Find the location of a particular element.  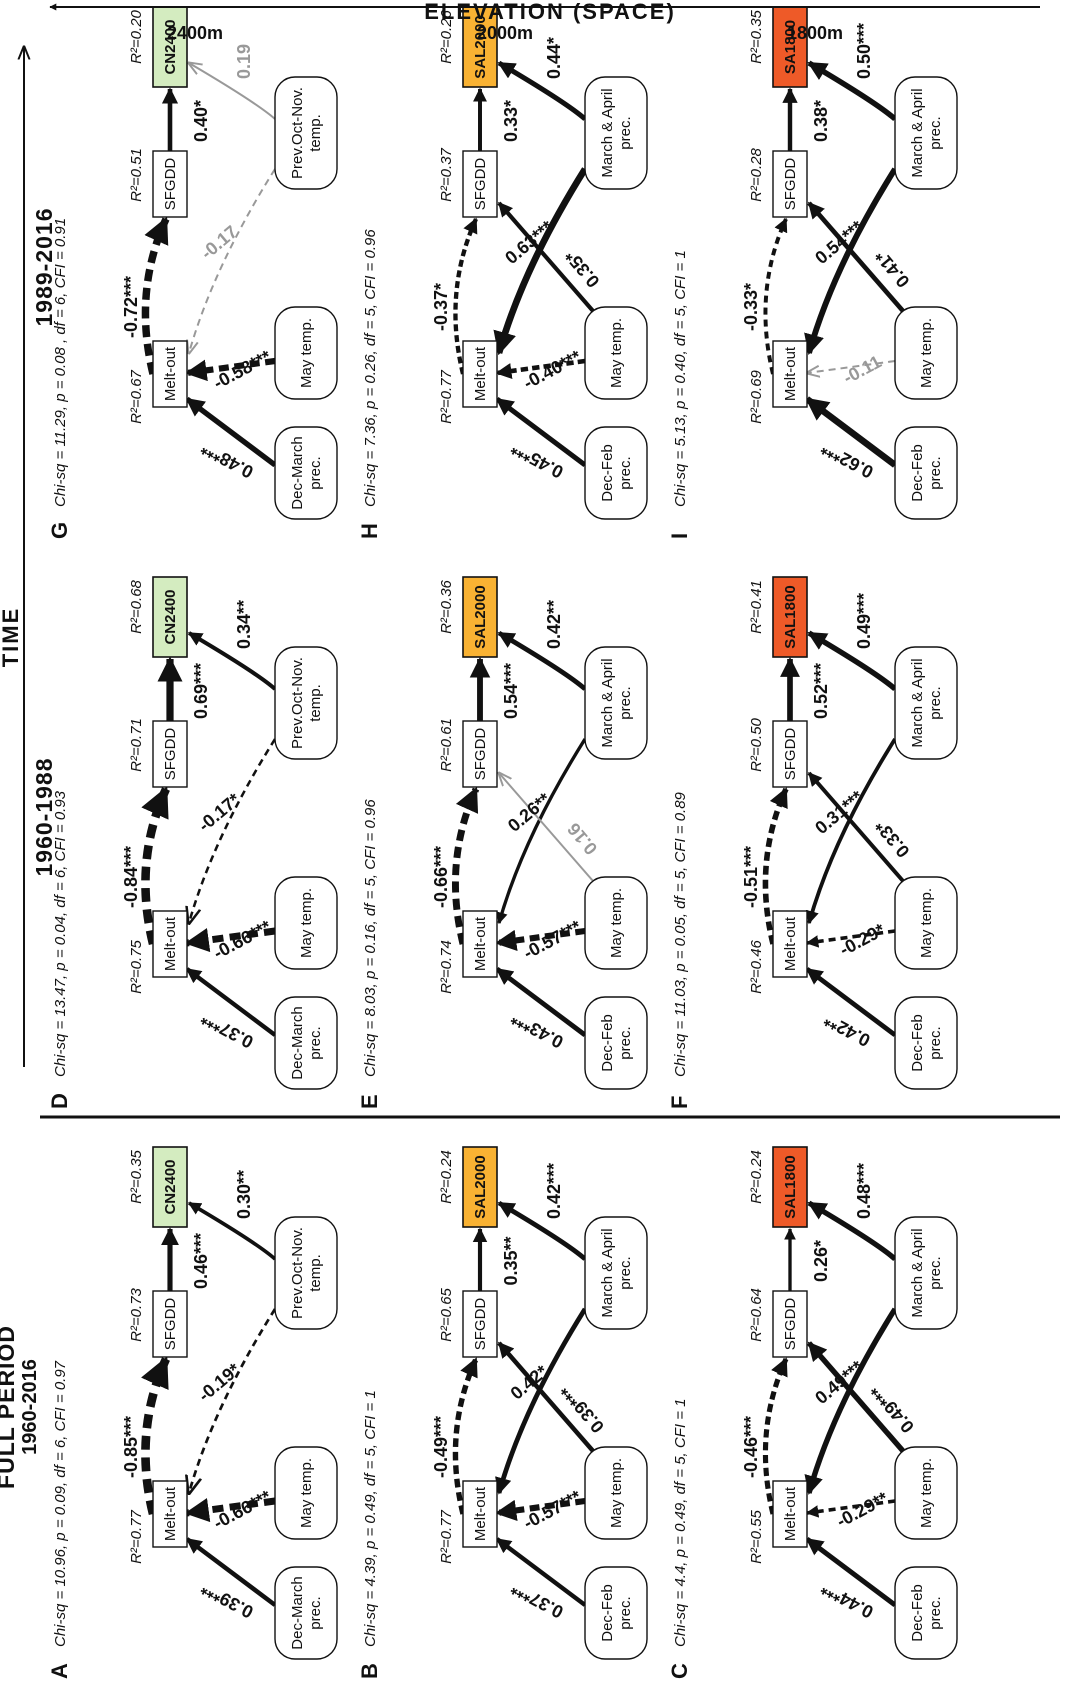

response-label: SA1800 is located at coordinates (790, 47).